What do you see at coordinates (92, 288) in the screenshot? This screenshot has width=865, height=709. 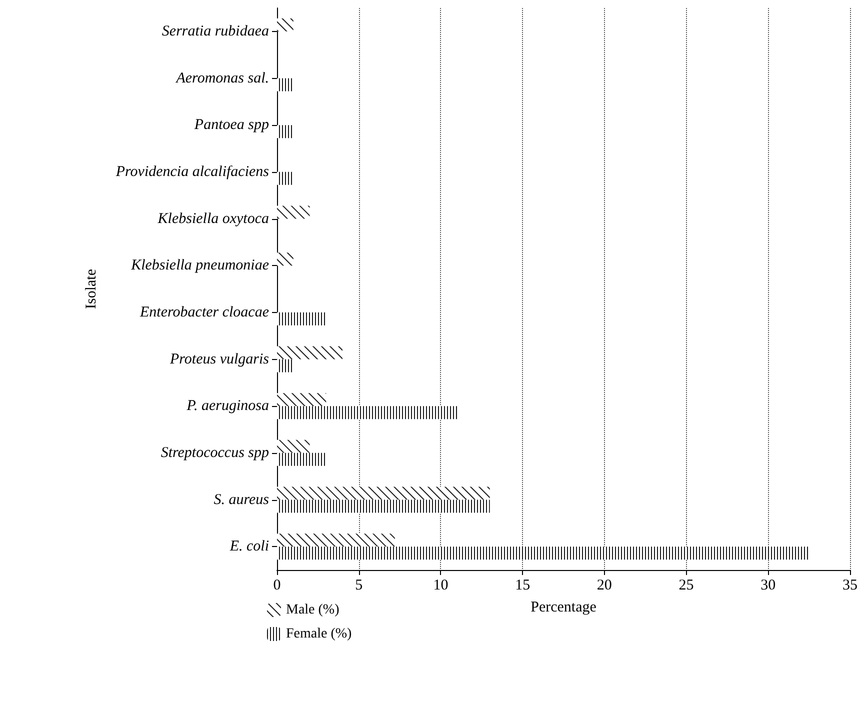 I see `y-axis-title: Isolate` at bounding box center [92, 288].